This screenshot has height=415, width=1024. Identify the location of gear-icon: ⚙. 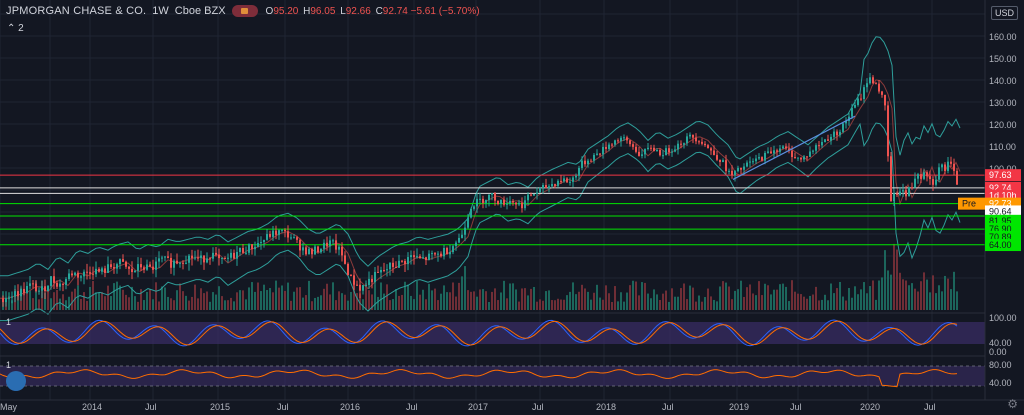
(1012, 404).